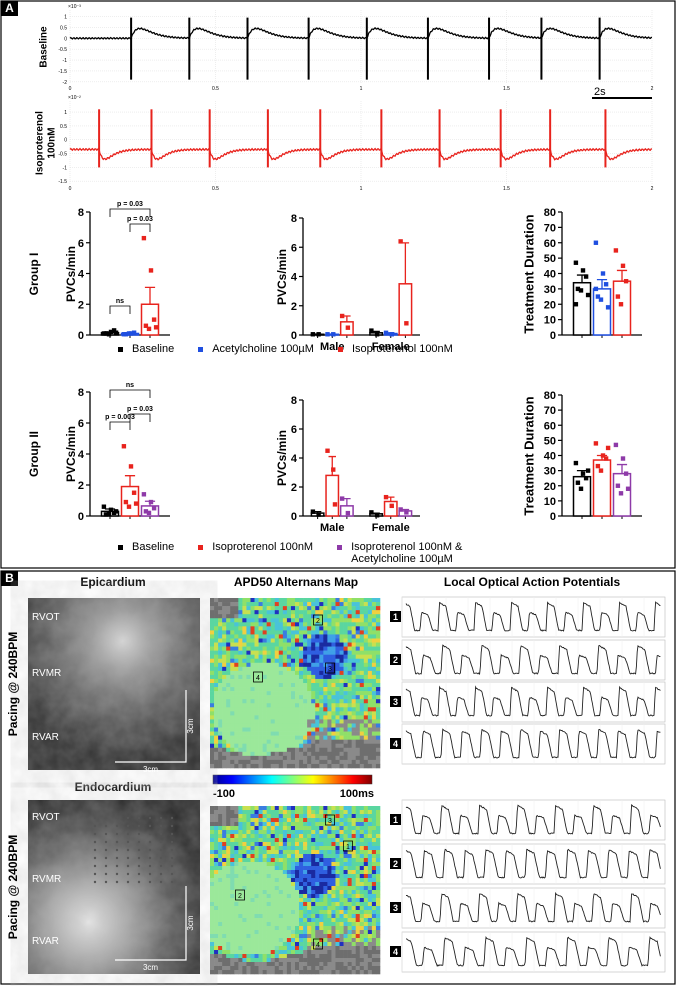  Describe the element at coordinates (296, 582) in the screenshot. I see `column-title: APD50 Alternans Map` at that location.